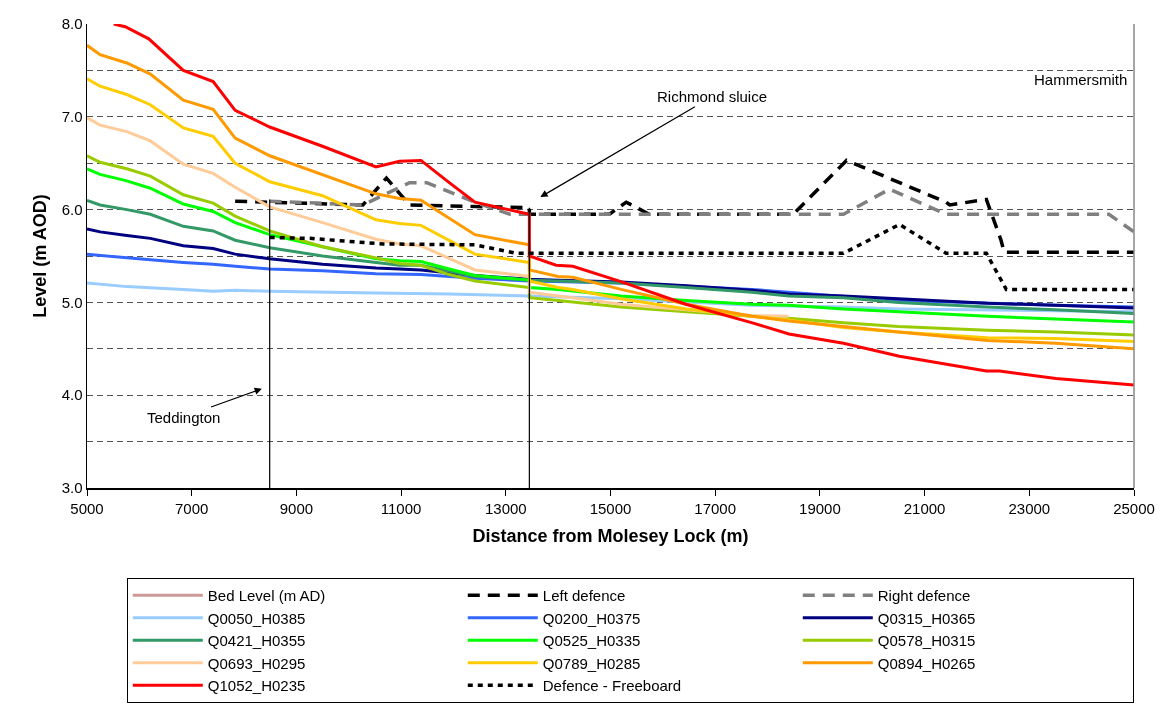 This screenshot has width=1164, height=715. What do you see at coordinates (72, 488) in the screenshot?
I see `y-tick-label: 3.0` at bounding box center [72, 488].